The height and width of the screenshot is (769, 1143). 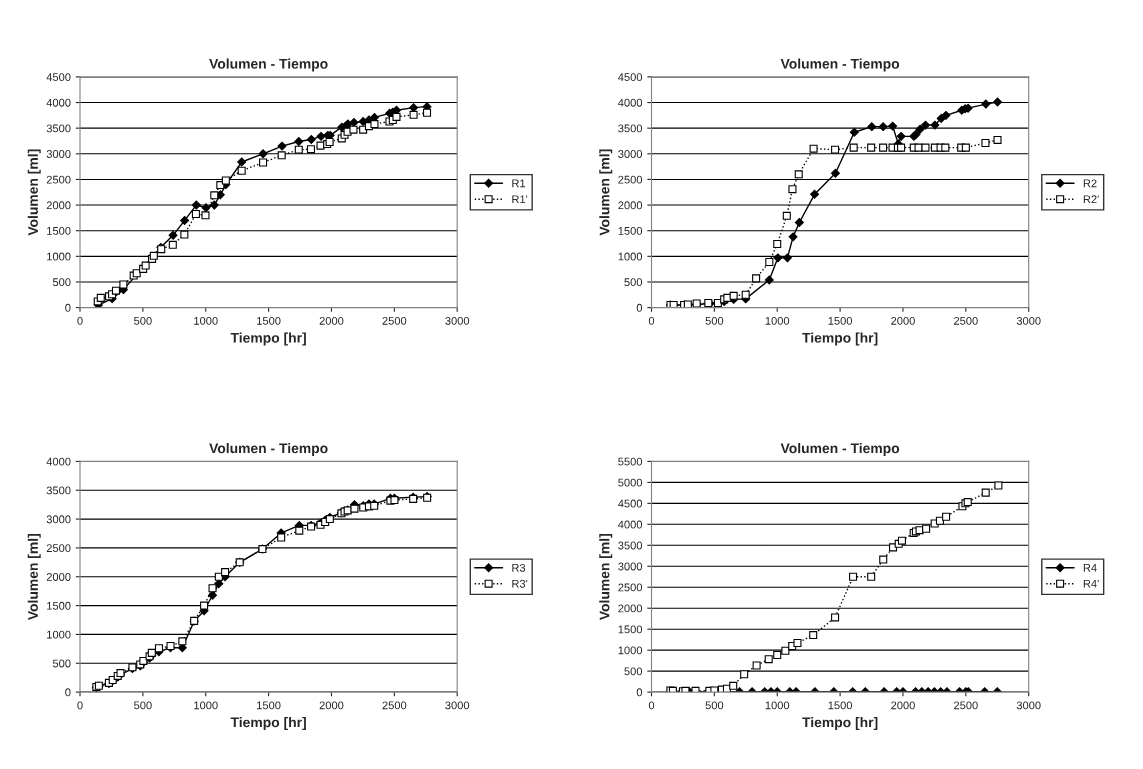 I want to click on legend-label: R1', so click(x=520, y=199).